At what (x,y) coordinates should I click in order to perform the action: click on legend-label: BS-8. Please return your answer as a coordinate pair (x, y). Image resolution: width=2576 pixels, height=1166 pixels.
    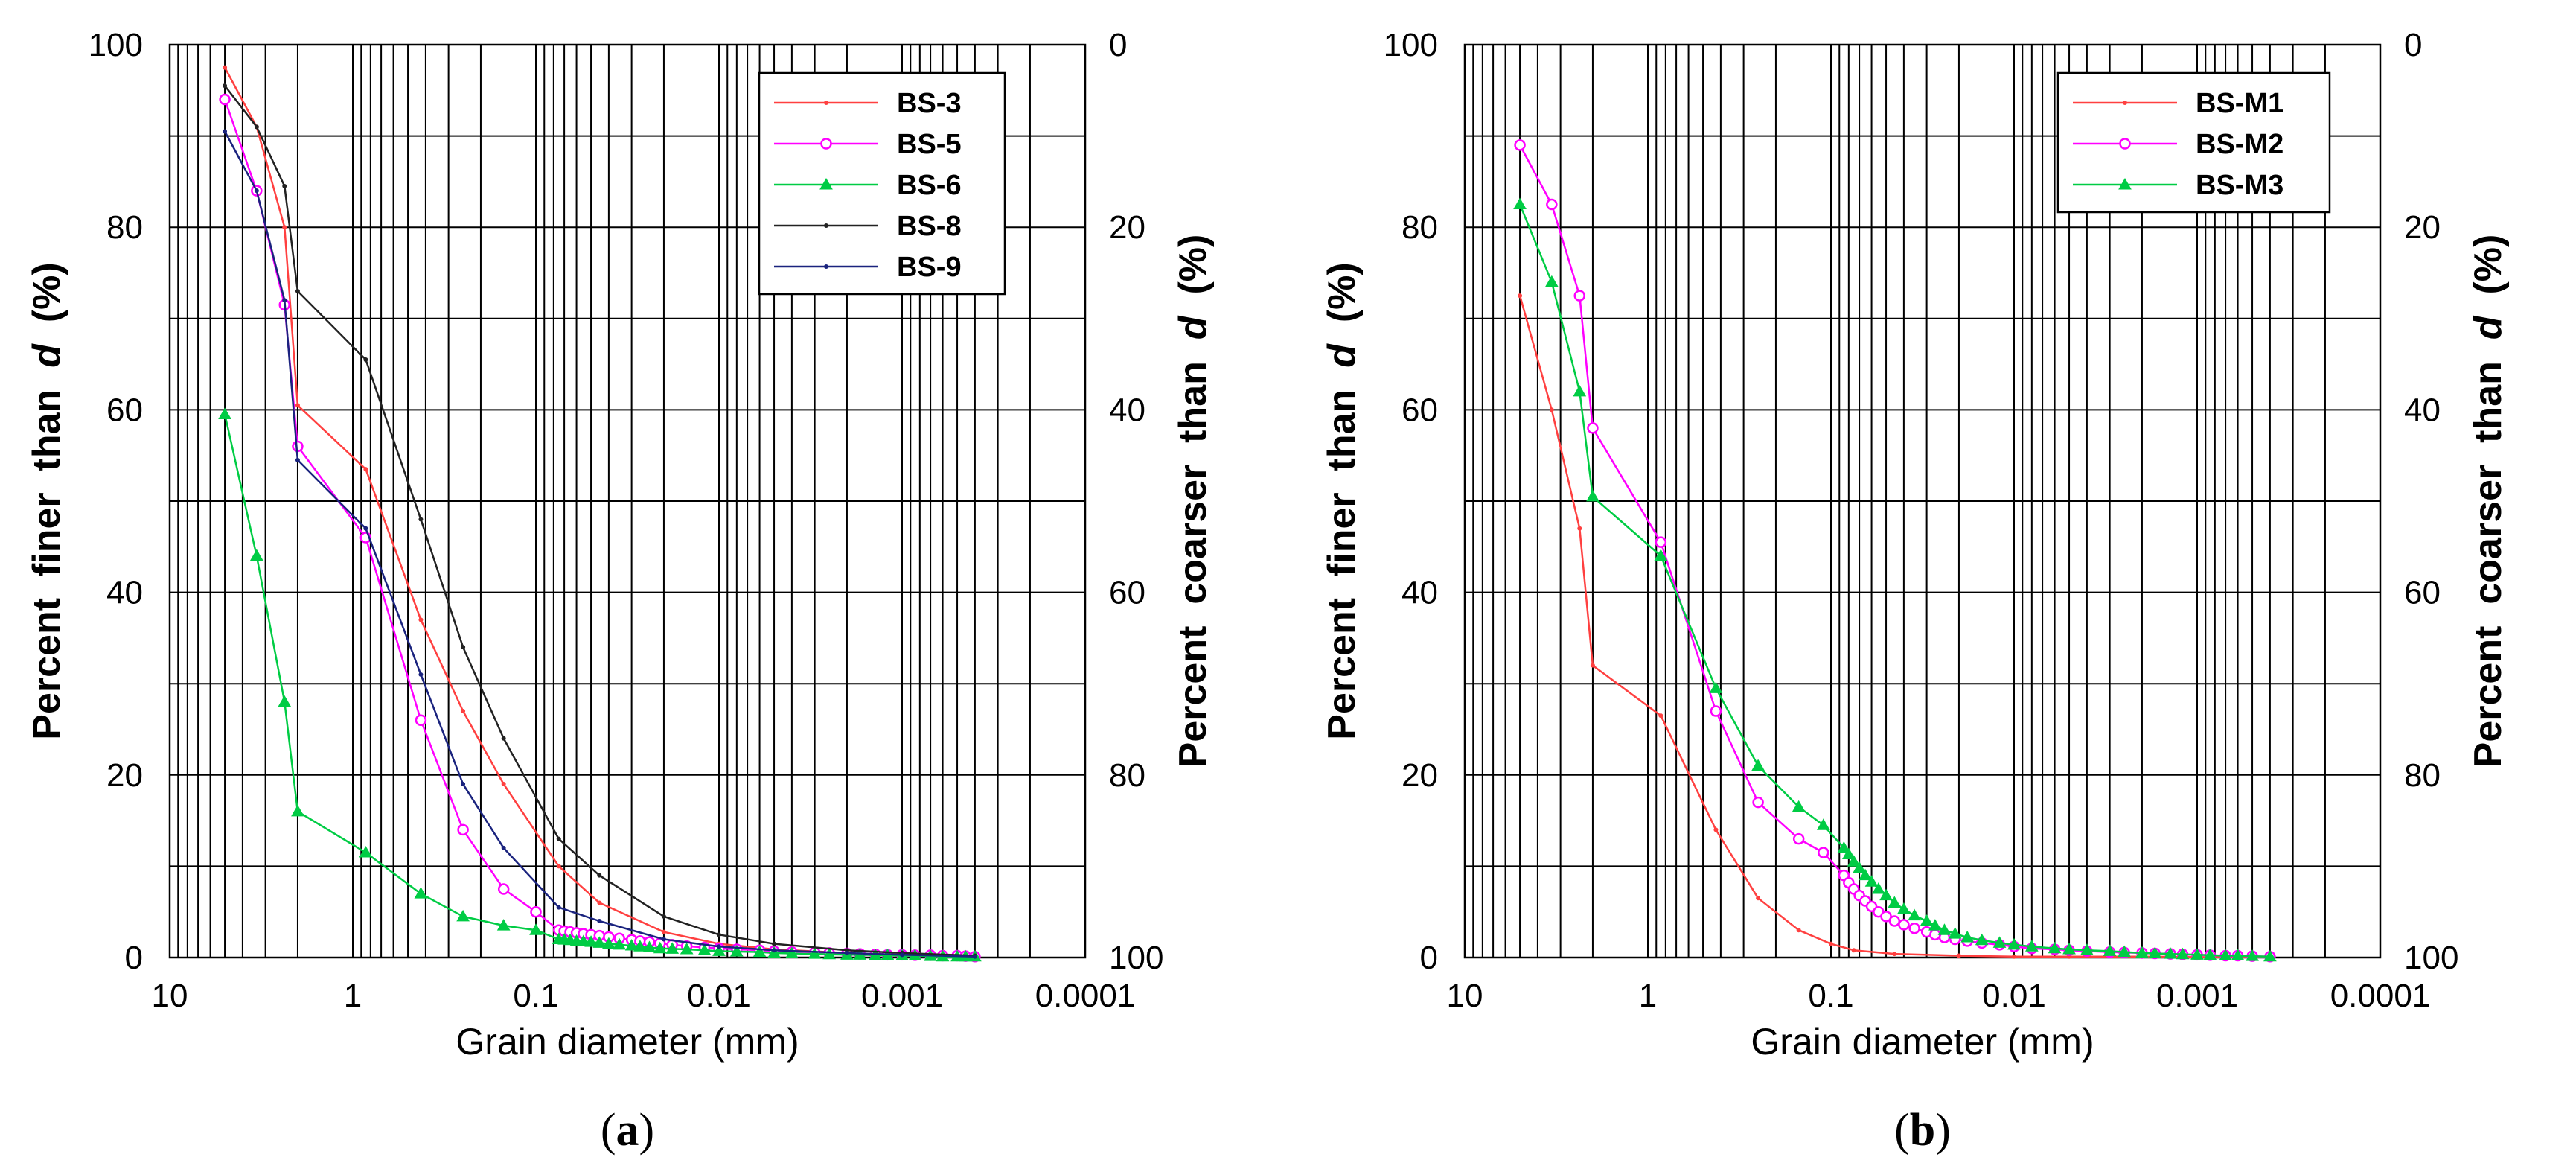
    Looking at the image, I should click on (929, 226).